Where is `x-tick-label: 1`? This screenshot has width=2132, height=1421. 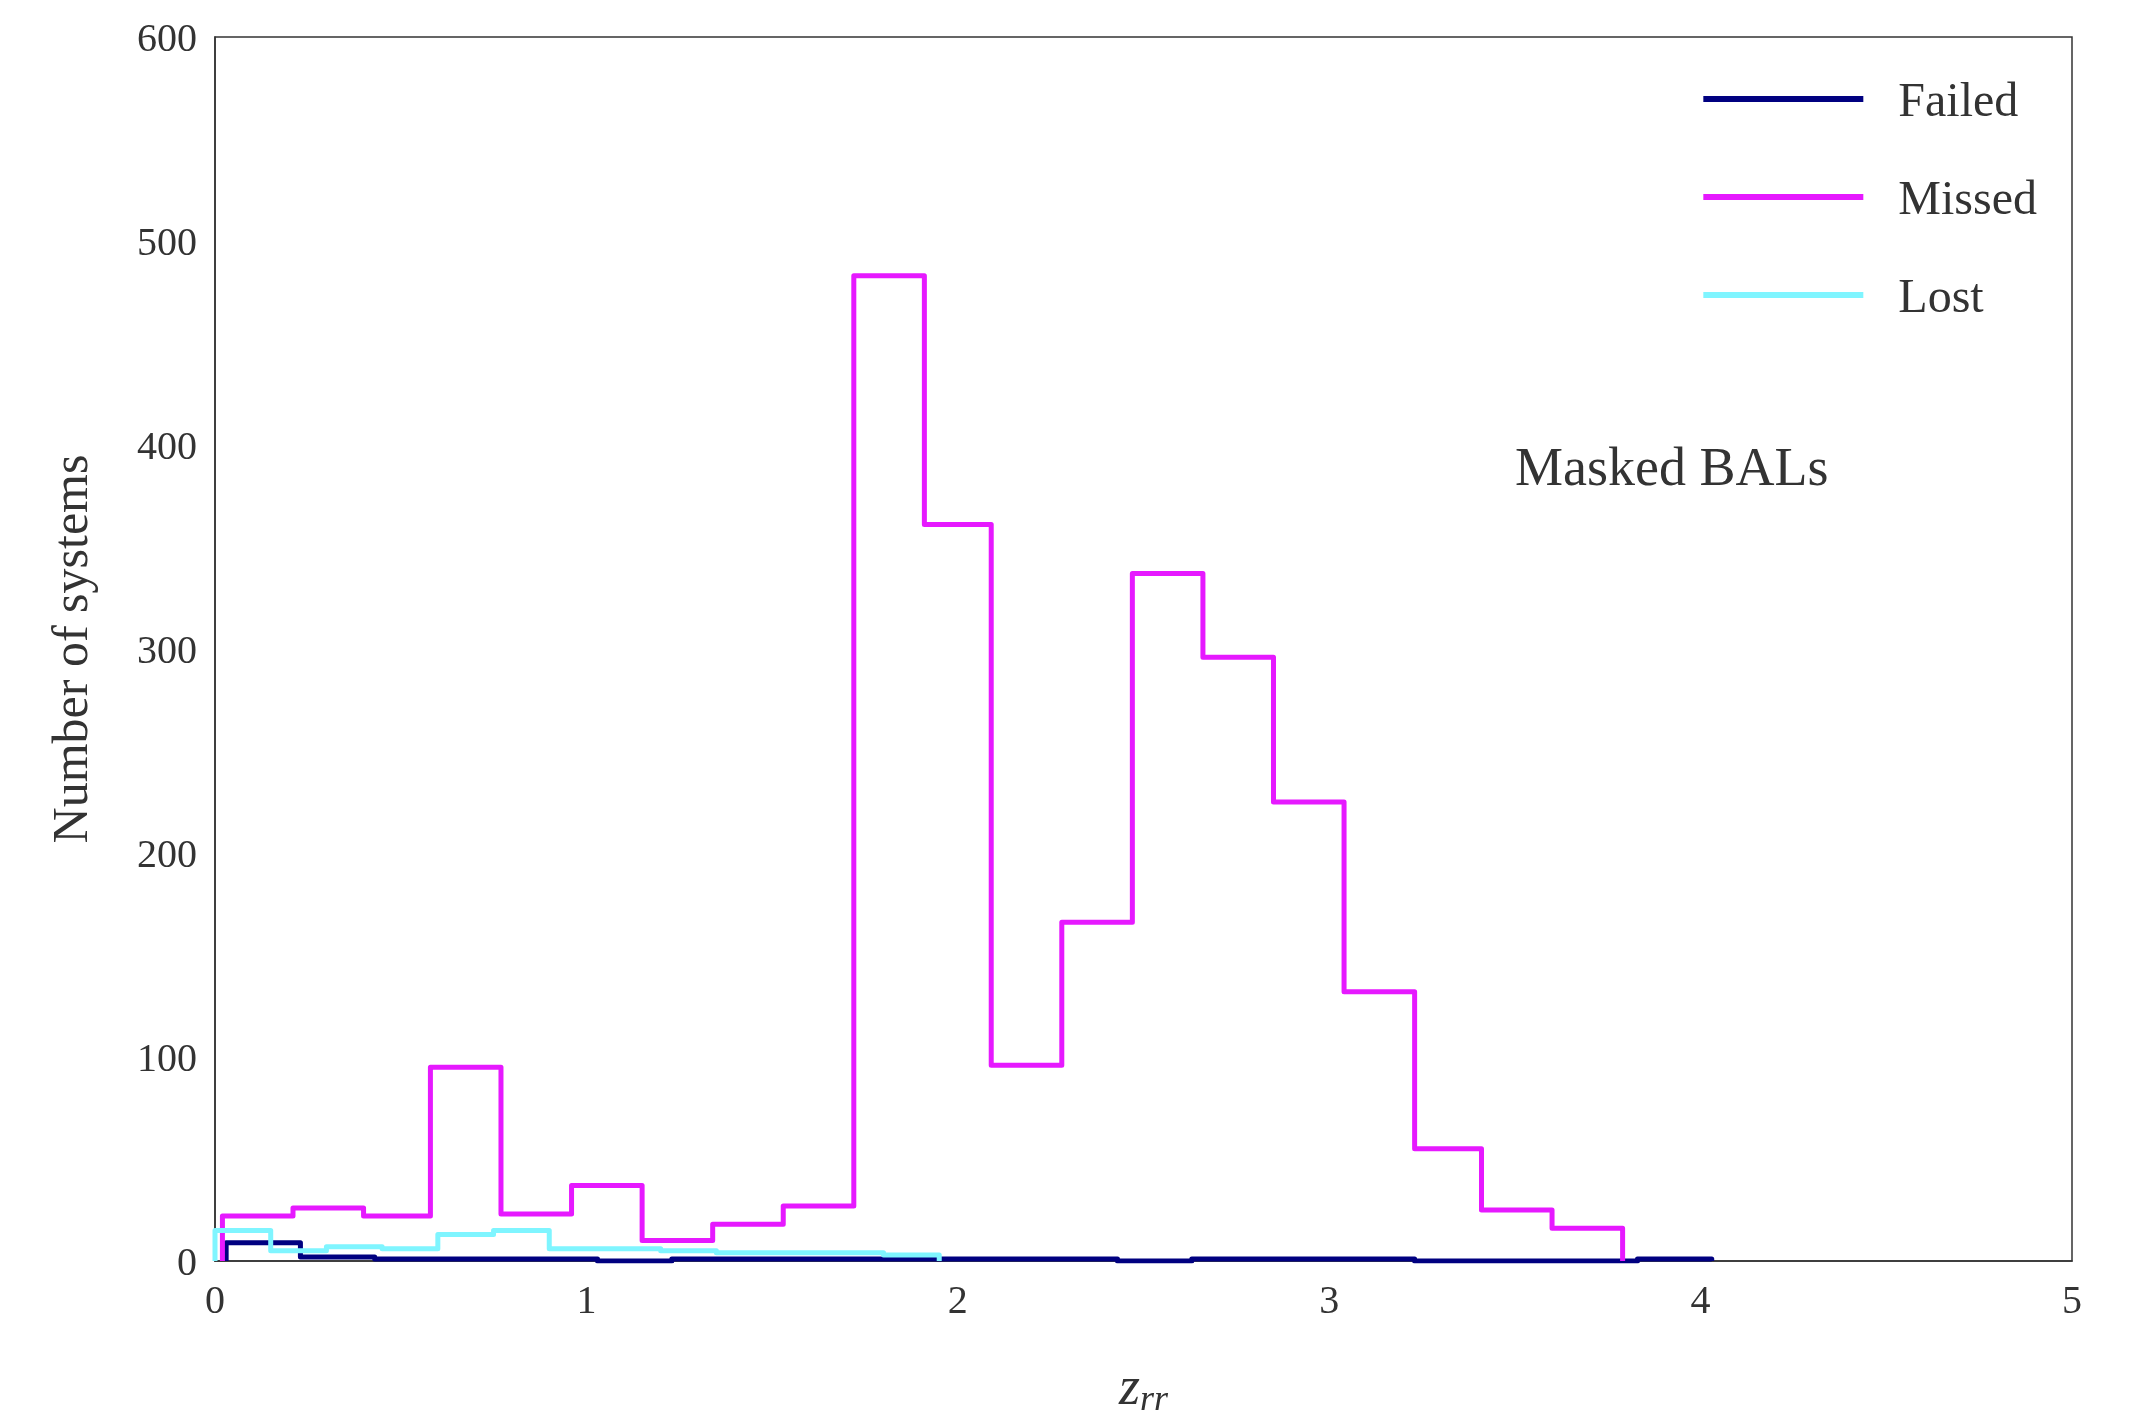 x-tick-label: 1 is located at coordinates (586, 1299).